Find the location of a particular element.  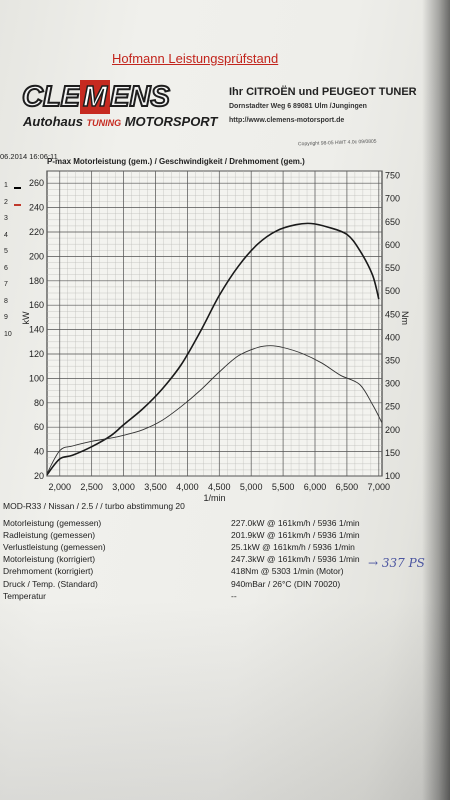

y-left-tick-label: 60 is located at coordinates (39, 427).